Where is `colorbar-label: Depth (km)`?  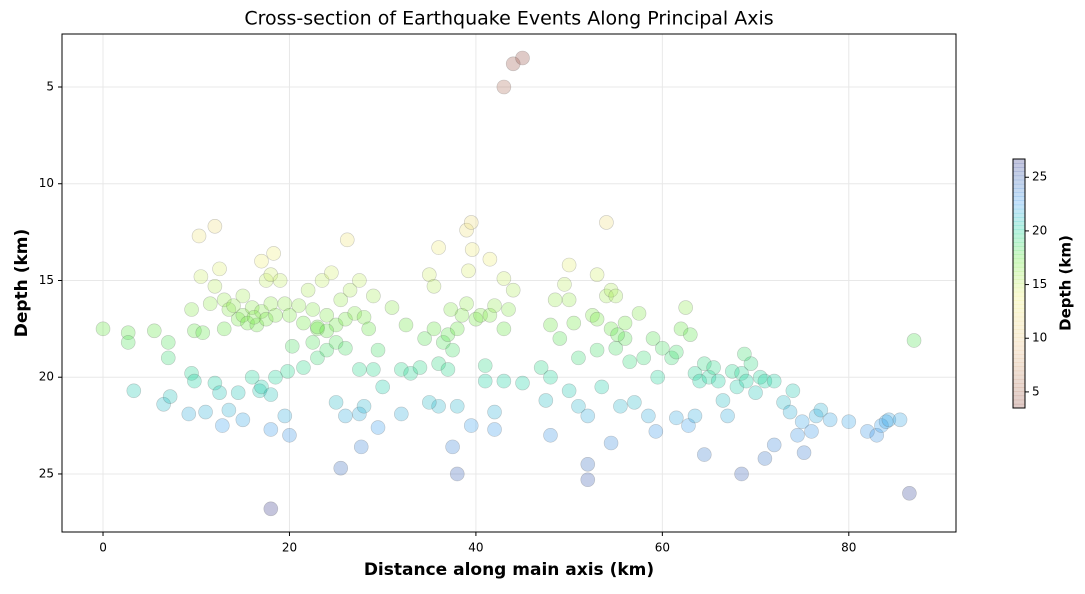
colorbar-label: Depth (km) is located at coordinates (1066, 283).